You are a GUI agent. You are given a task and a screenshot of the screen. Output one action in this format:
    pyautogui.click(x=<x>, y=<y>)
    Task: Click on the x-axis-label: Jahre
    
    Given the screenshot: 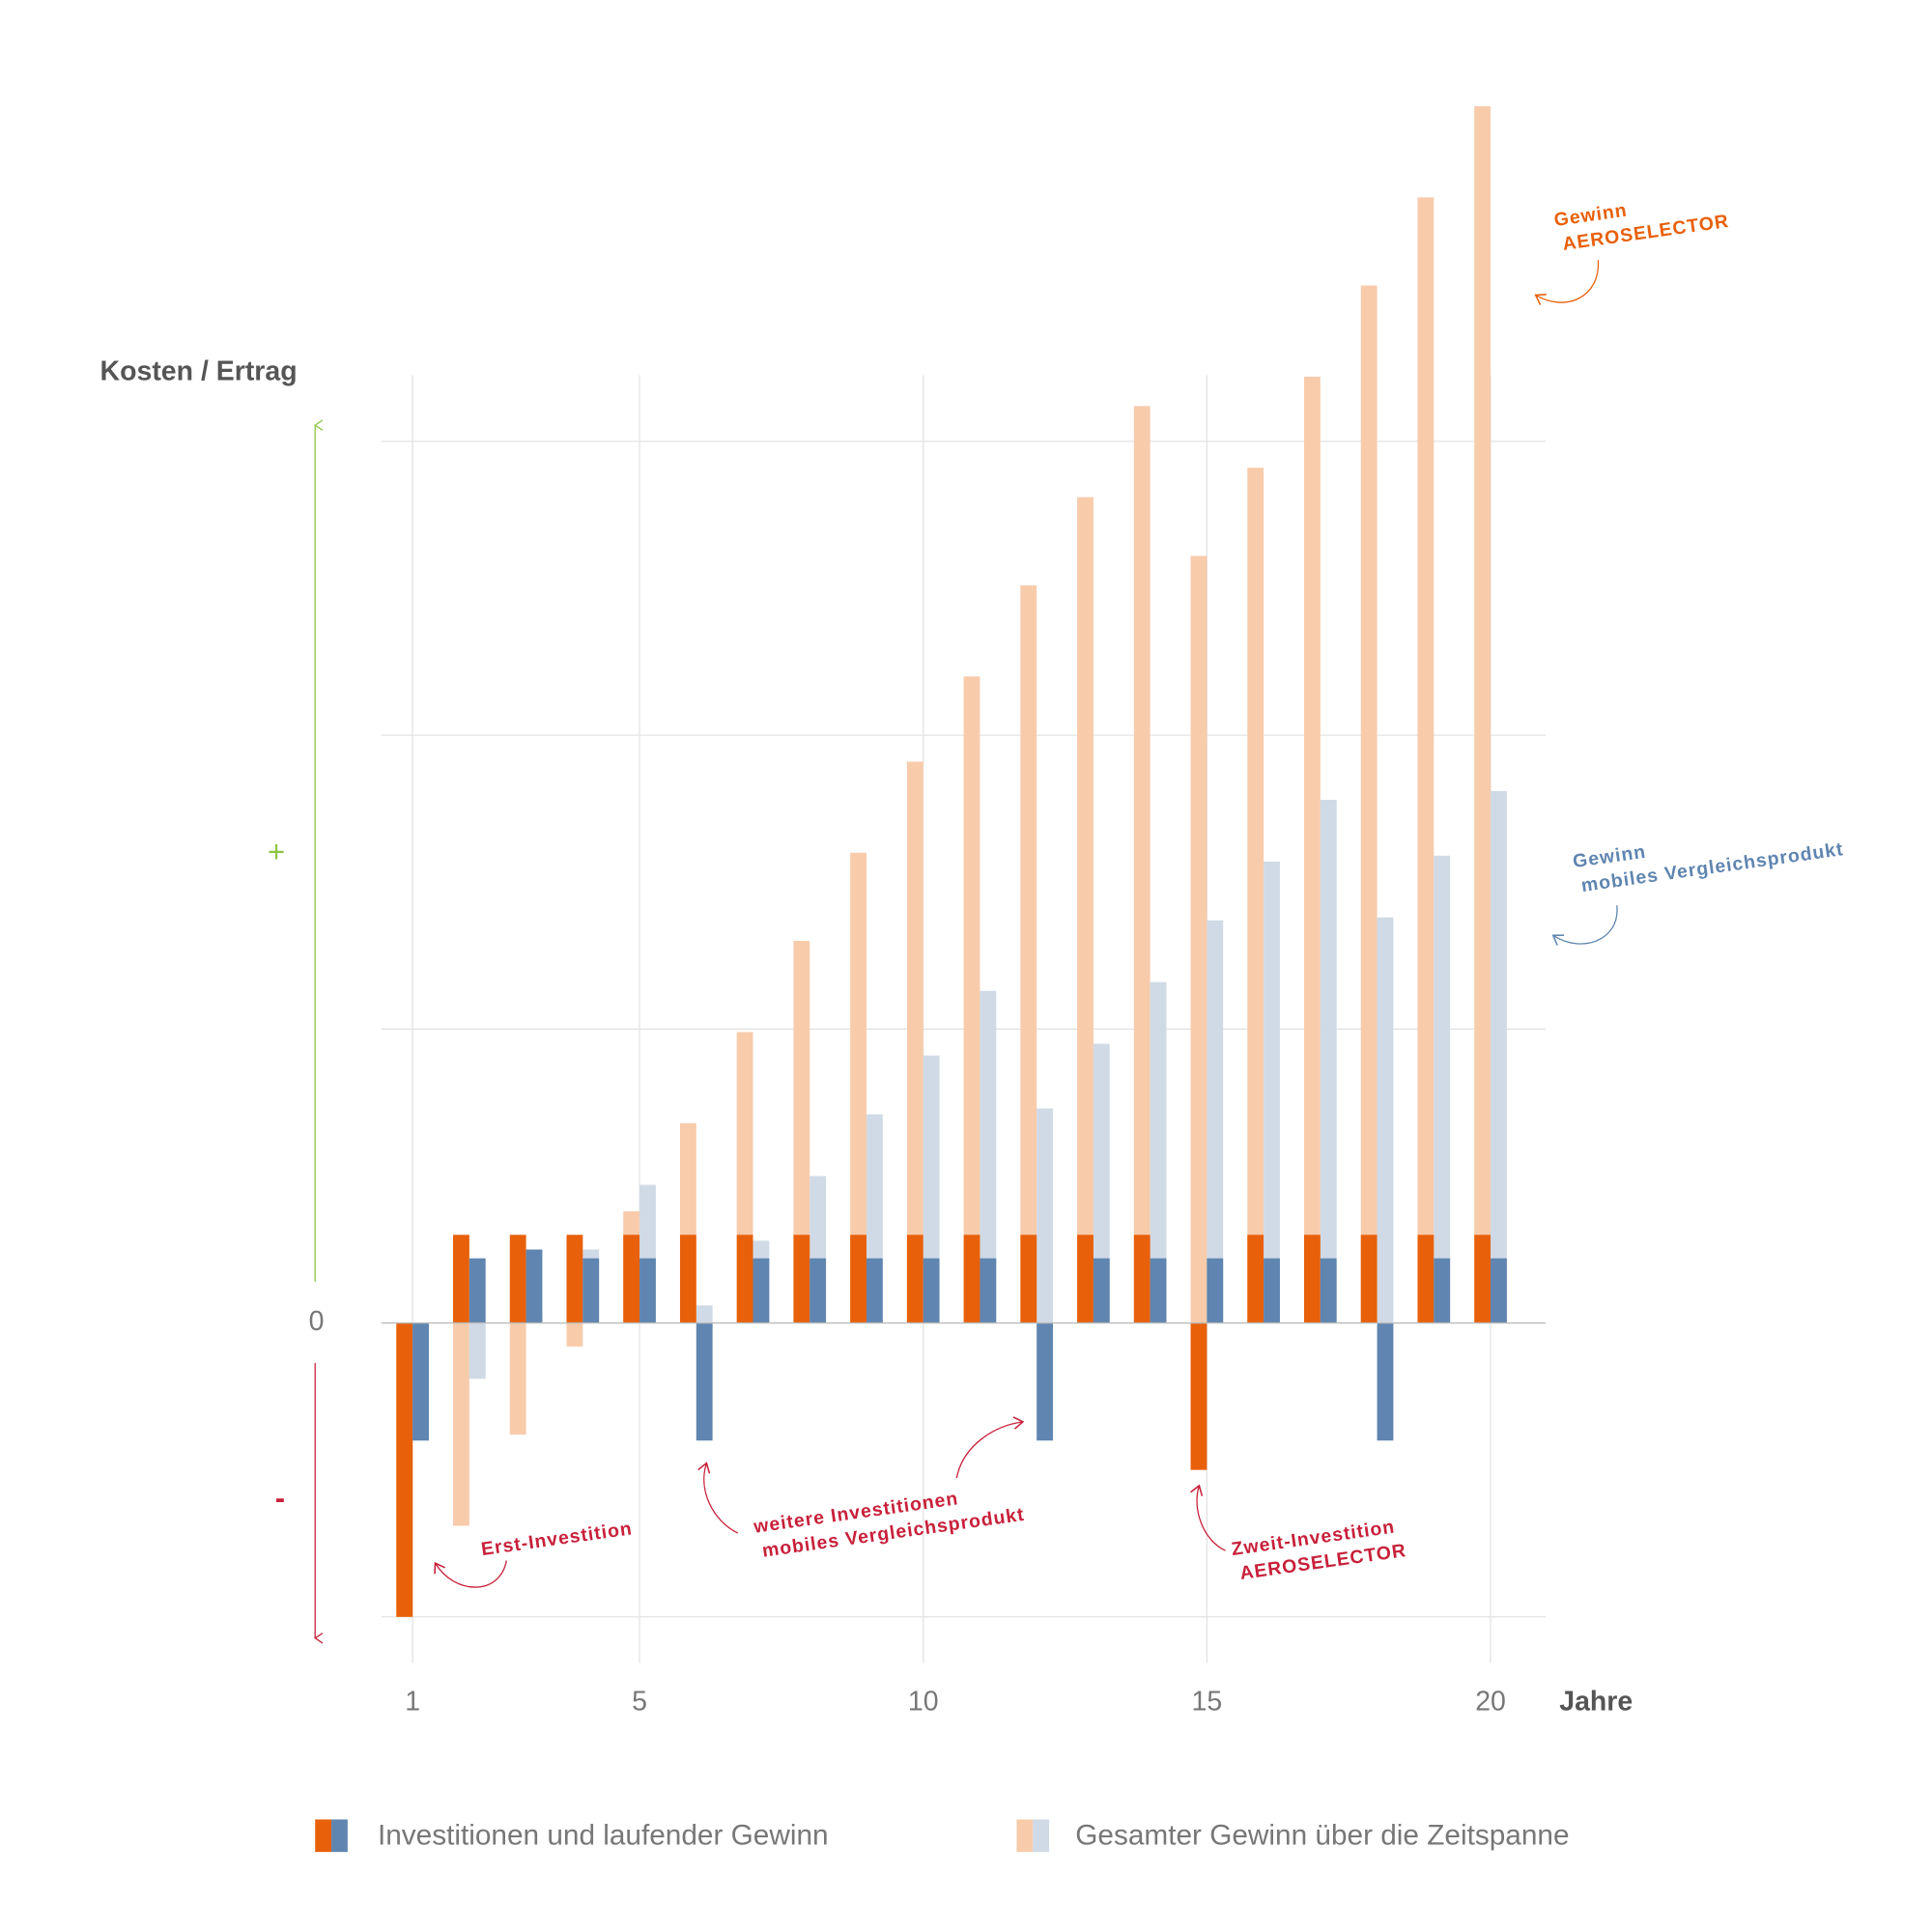 What is the action you would take?
    pyautogui.click(x=1596, y=1702)
    